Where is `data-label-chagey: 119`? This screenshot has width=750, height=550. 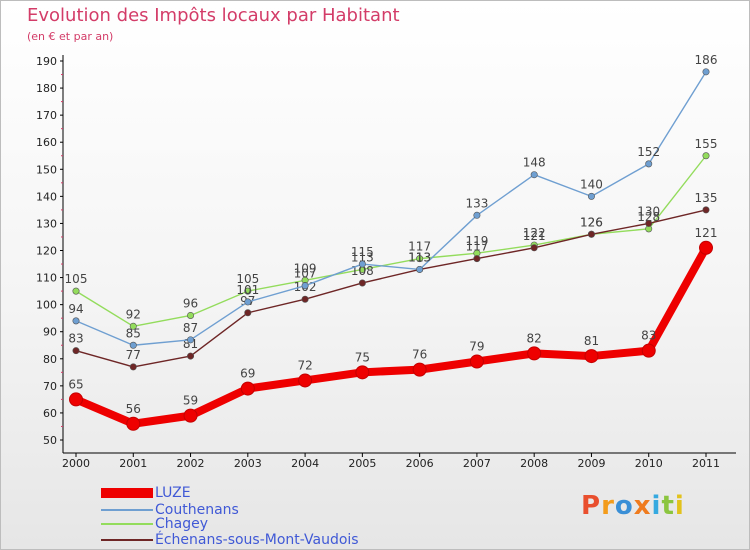 data-label-chagey: 119 is located at coordinates (476, 241).